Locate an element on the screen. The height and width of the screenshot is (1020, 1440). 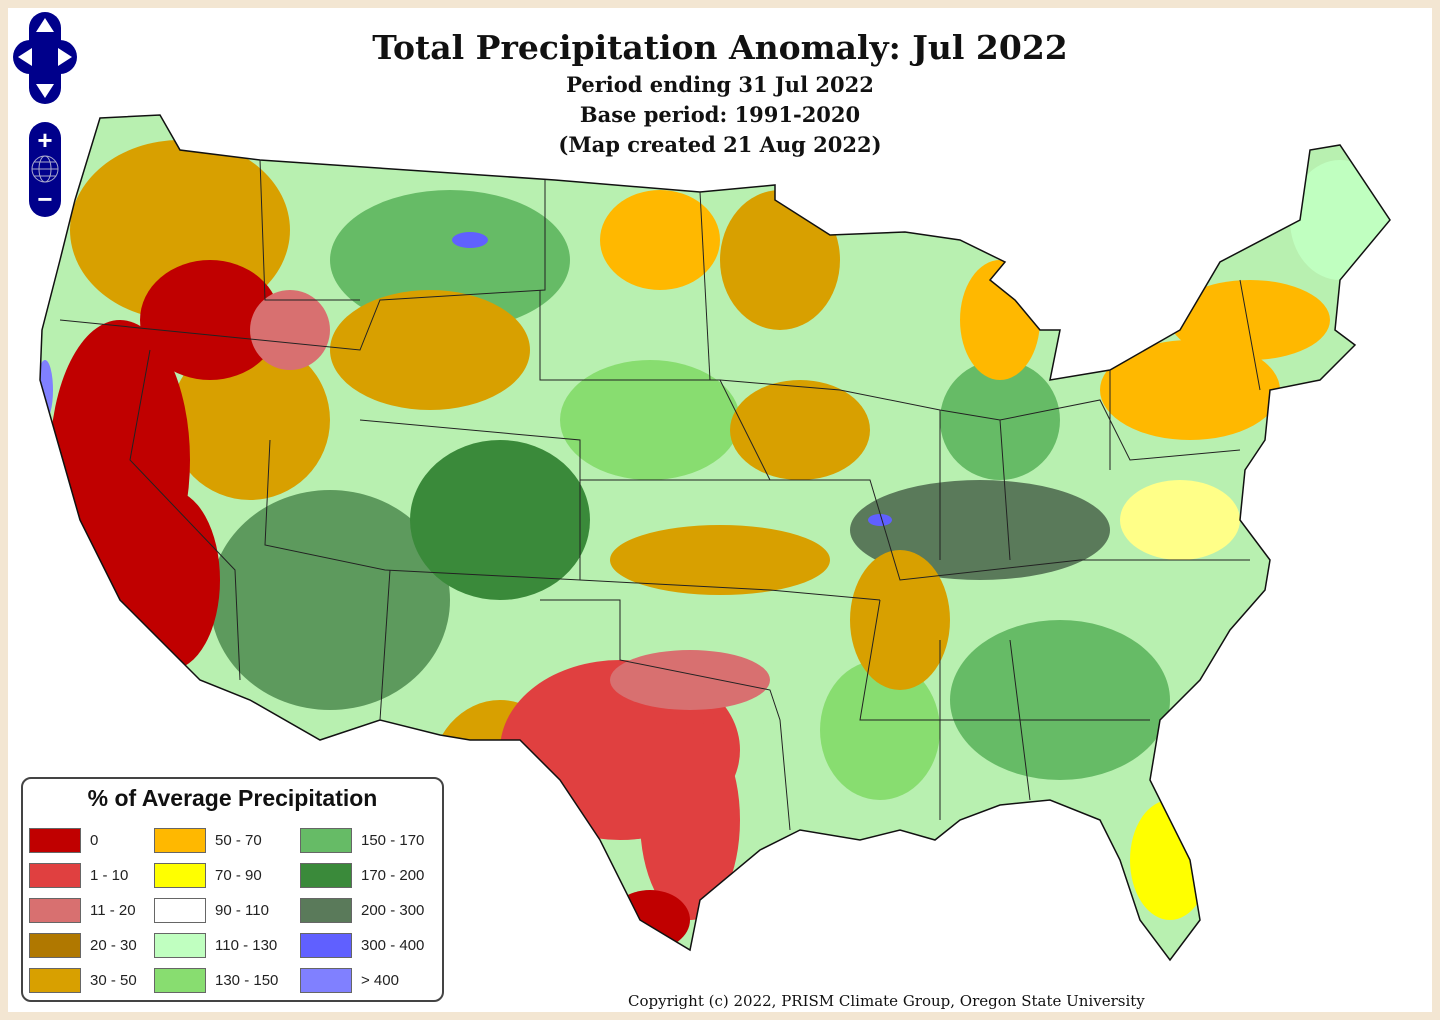
period-subtitle: Period ending 31 Jul 2022 is located at coordinates (720, 84).